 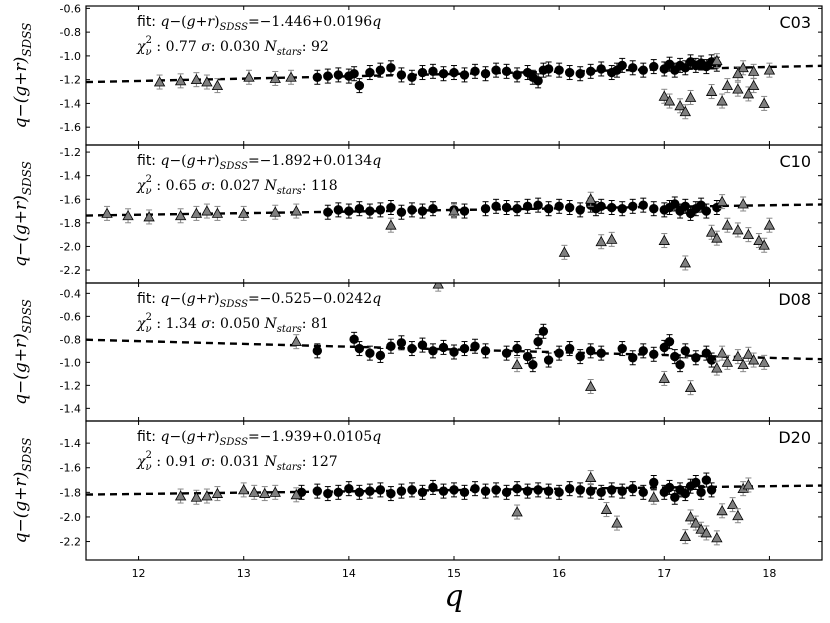 What do you see at coordinates (794, 299) in the screenshot?
I see `panel-label: D08` at bounding box center [794, 299].